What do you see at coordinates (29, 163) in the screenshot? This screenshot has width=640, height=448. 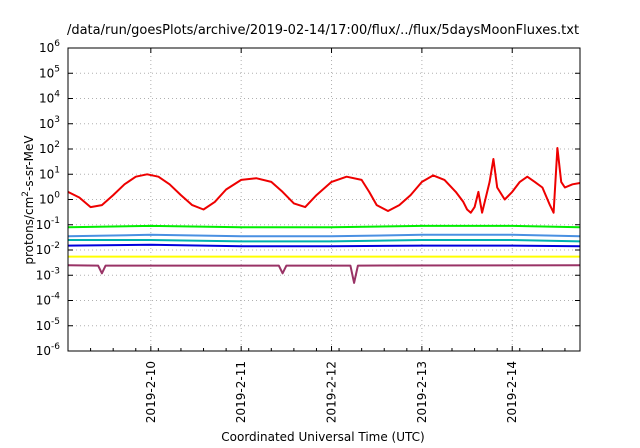 I see `y-axis-label-suffix: -s-sr-MeV` at bounding box center [29, 163].